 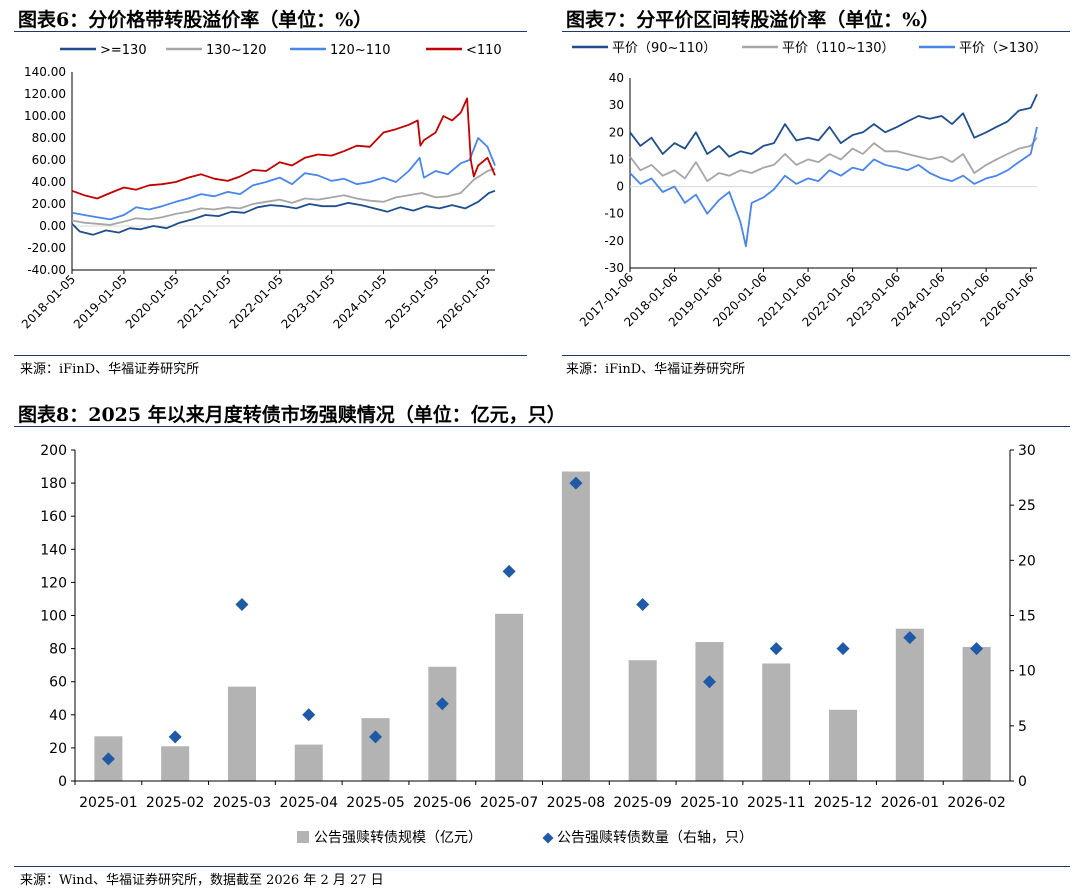 I want to click on fig6-xtick-label: 2021-01-05, so click(x=204, y=301).